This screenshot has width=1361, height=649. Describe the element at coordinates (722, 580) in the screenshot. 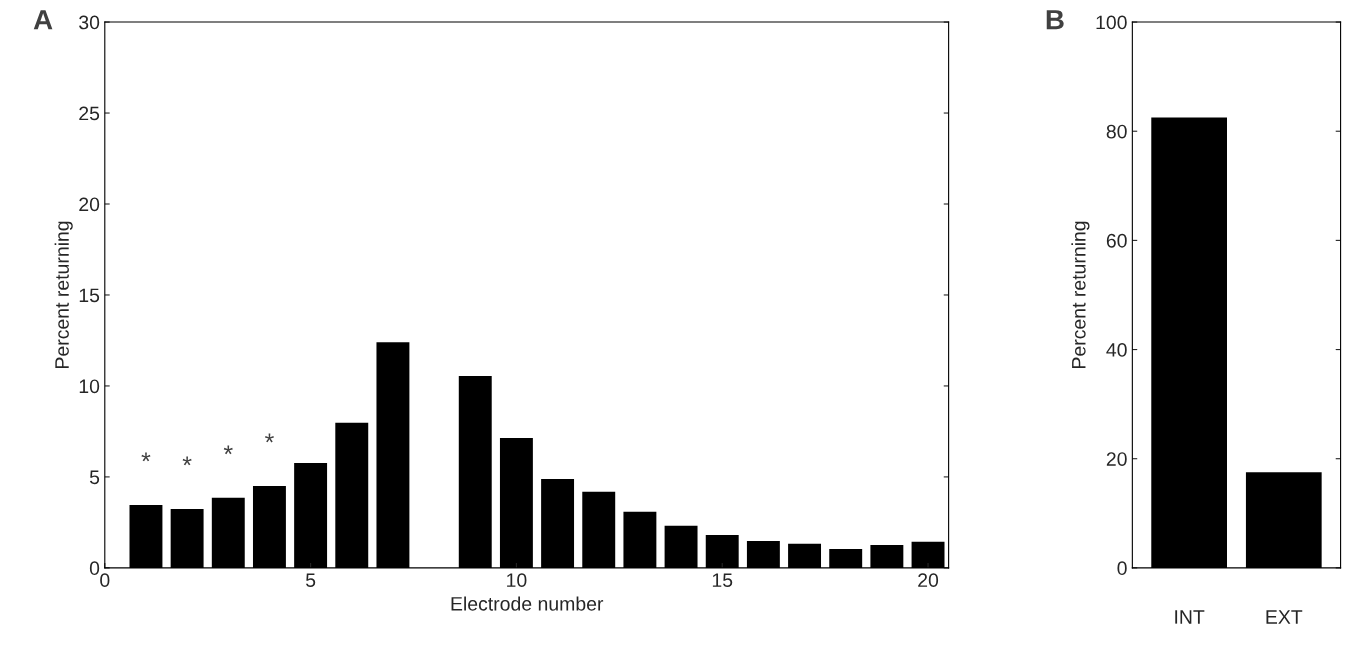

I see `x-tick-label: 15` at that location.